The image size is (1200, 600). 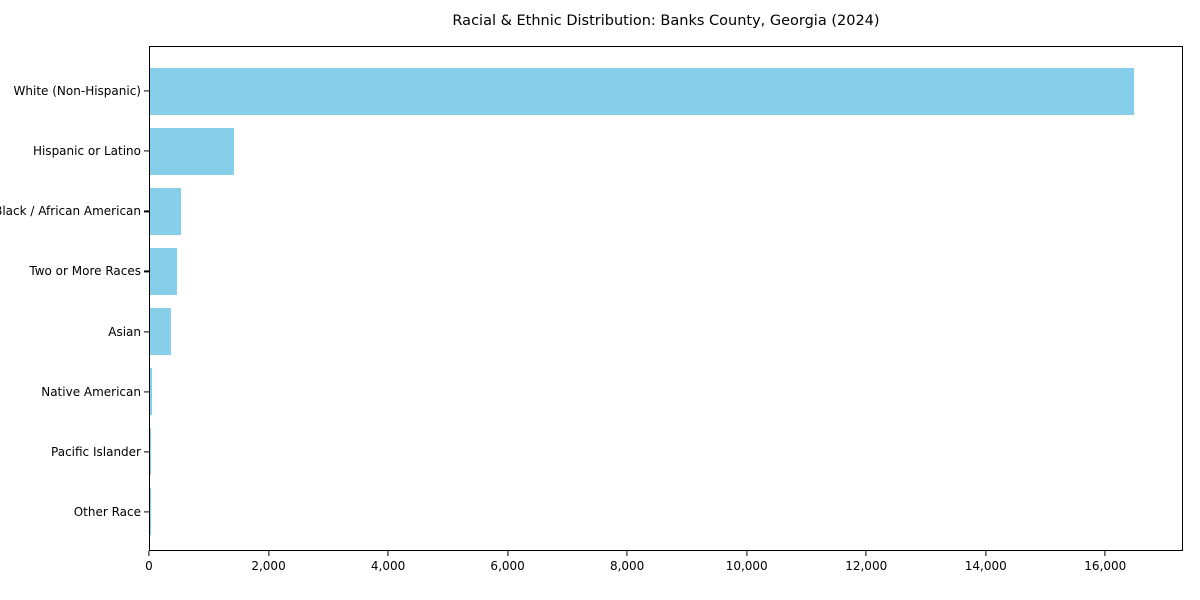 I want to click on x-tick-label: 14,000, so click(x=985, y=566).